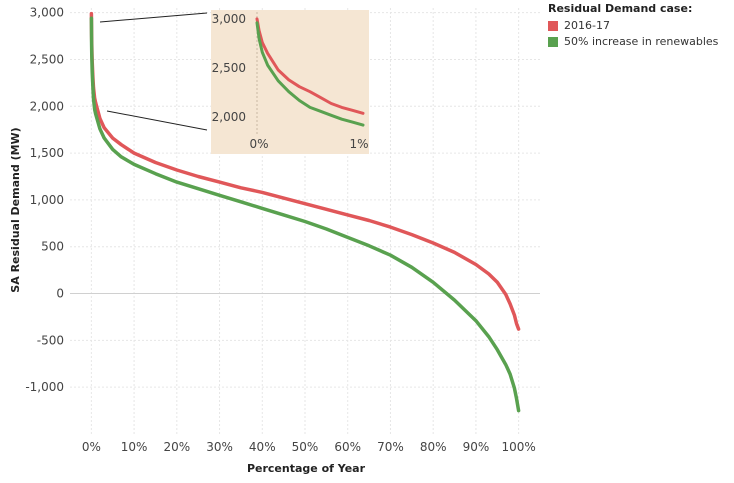  What do you see at coordinates (262, 447) in the screenshot?
I see `x-tick-label: 40%` at bounding box center [262, 447].